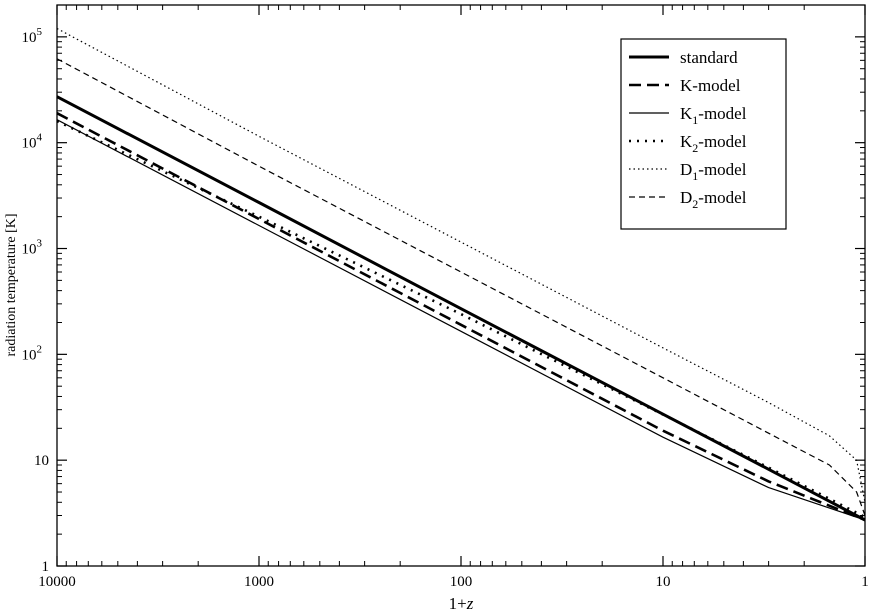 This screenshot has width=869, height=613. Describe the element at coordinates (713, 171) in the screenshot. I see `legend-label-d1-model: D1-model` at that location.